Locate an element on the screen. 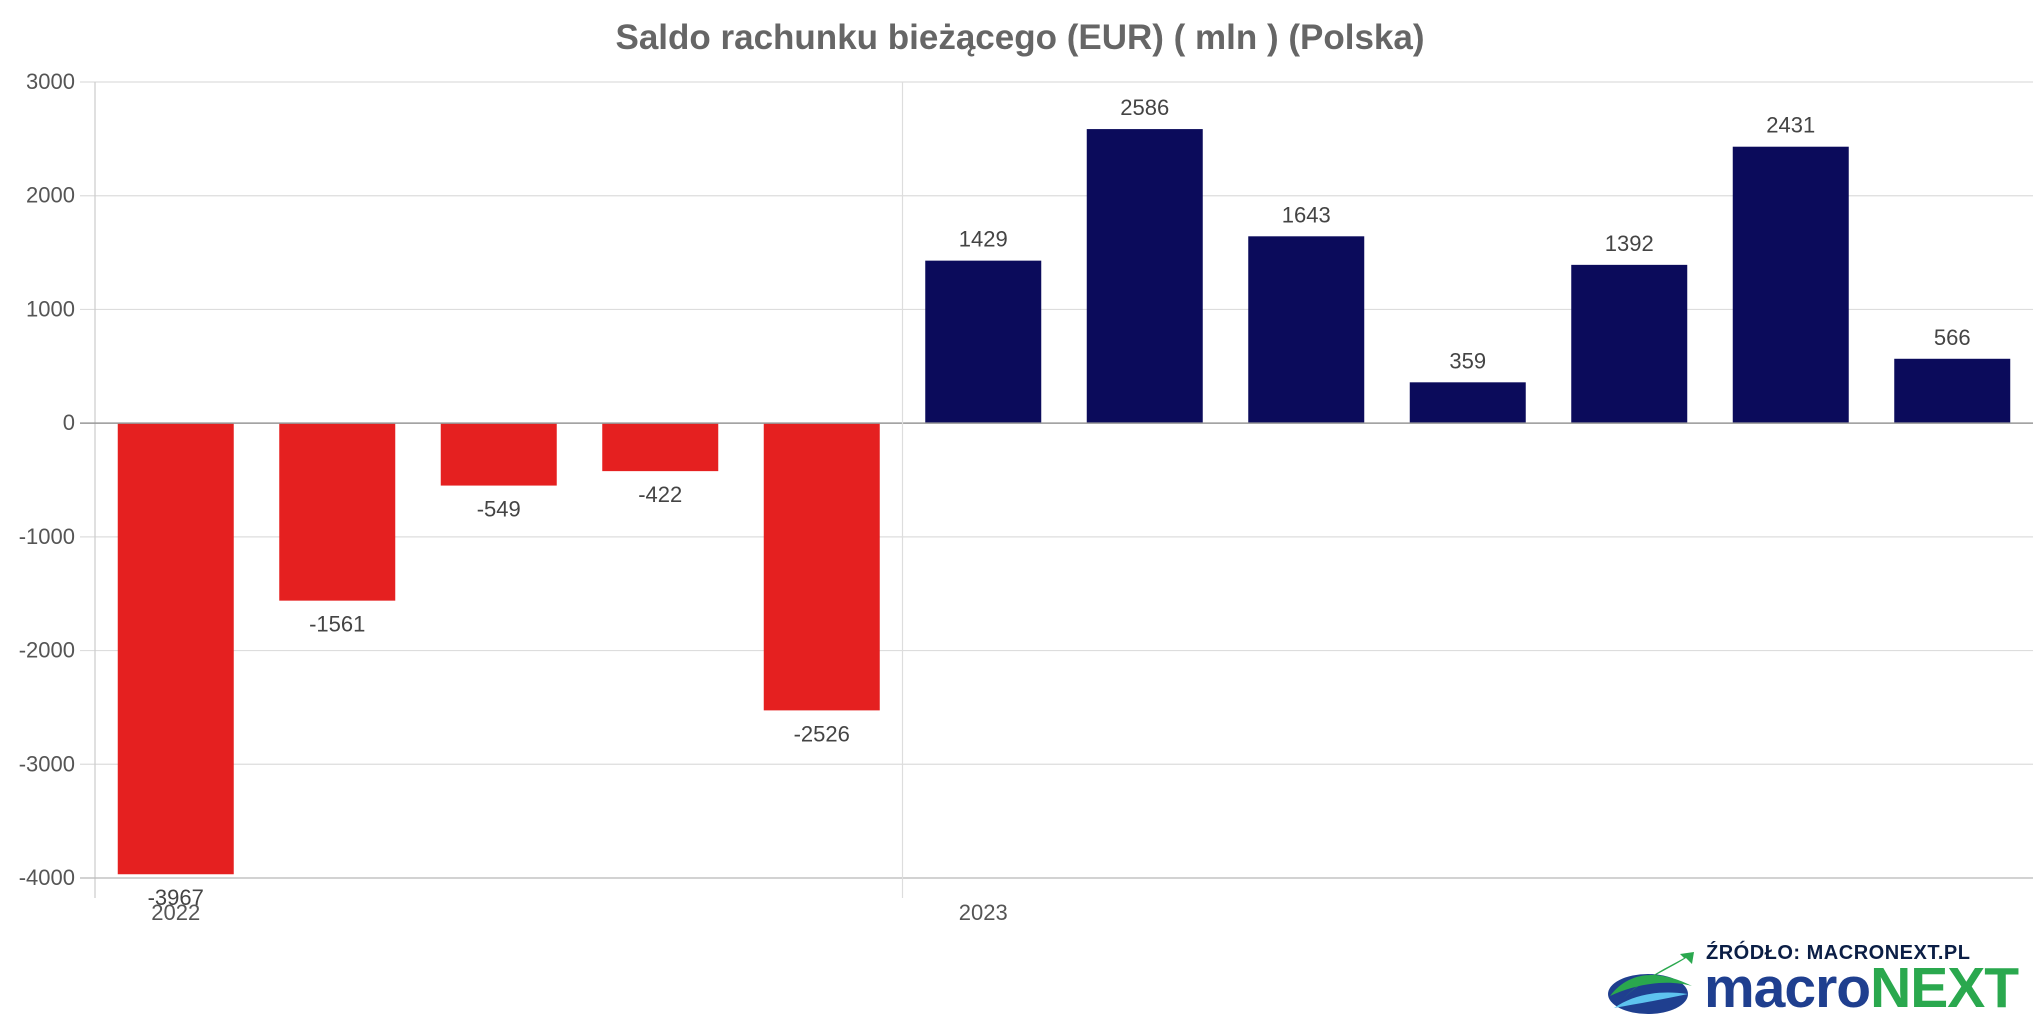 The height and width of the screenshot is (1020, 2040). data-label: 1392 is located at coordinates (1629, 243).